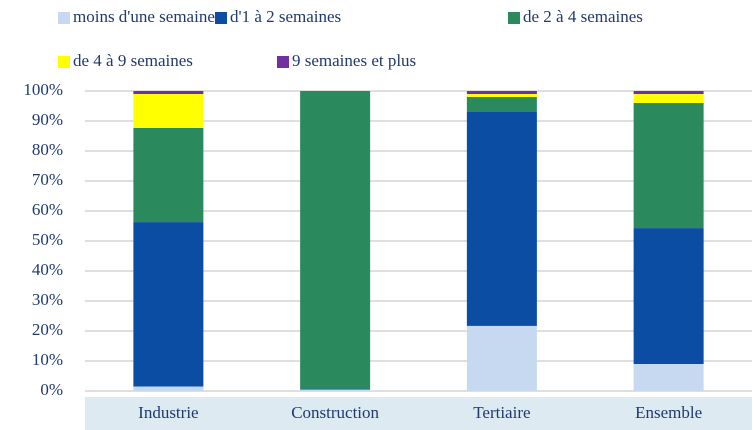  I want to click on legend-label: moins d'une semaine, so click(144, 16).